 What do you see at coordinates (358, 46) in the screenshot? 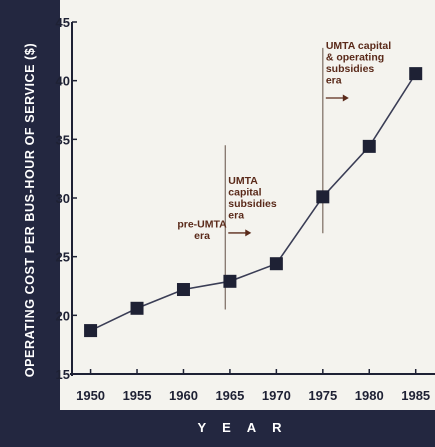
I see `annotation-text: UMTA capital` at bounding box center [358, 46].